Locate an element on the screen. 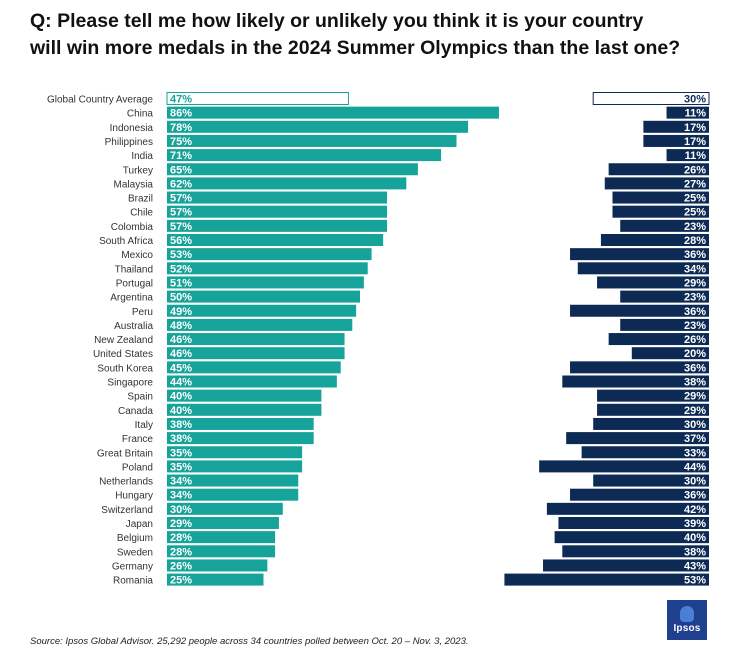 This screenshot has width=745, height=654. unlikely-value-label: 25% is located at coordinates (695, 213).